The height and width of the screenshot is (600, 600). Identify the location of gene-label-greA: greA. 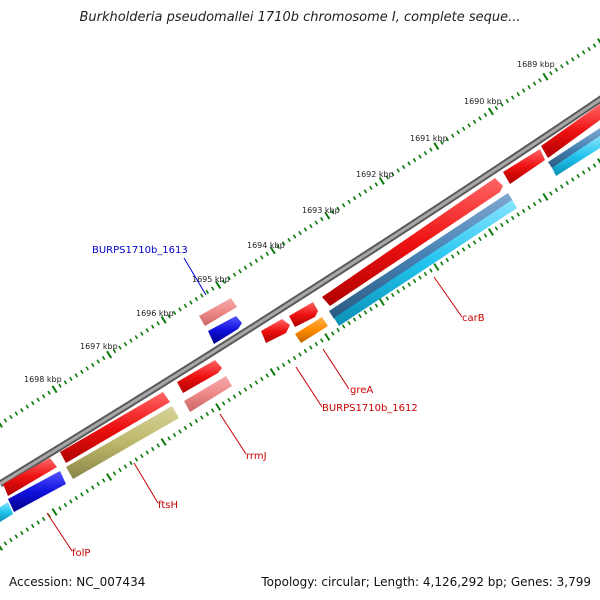
(361, 390).